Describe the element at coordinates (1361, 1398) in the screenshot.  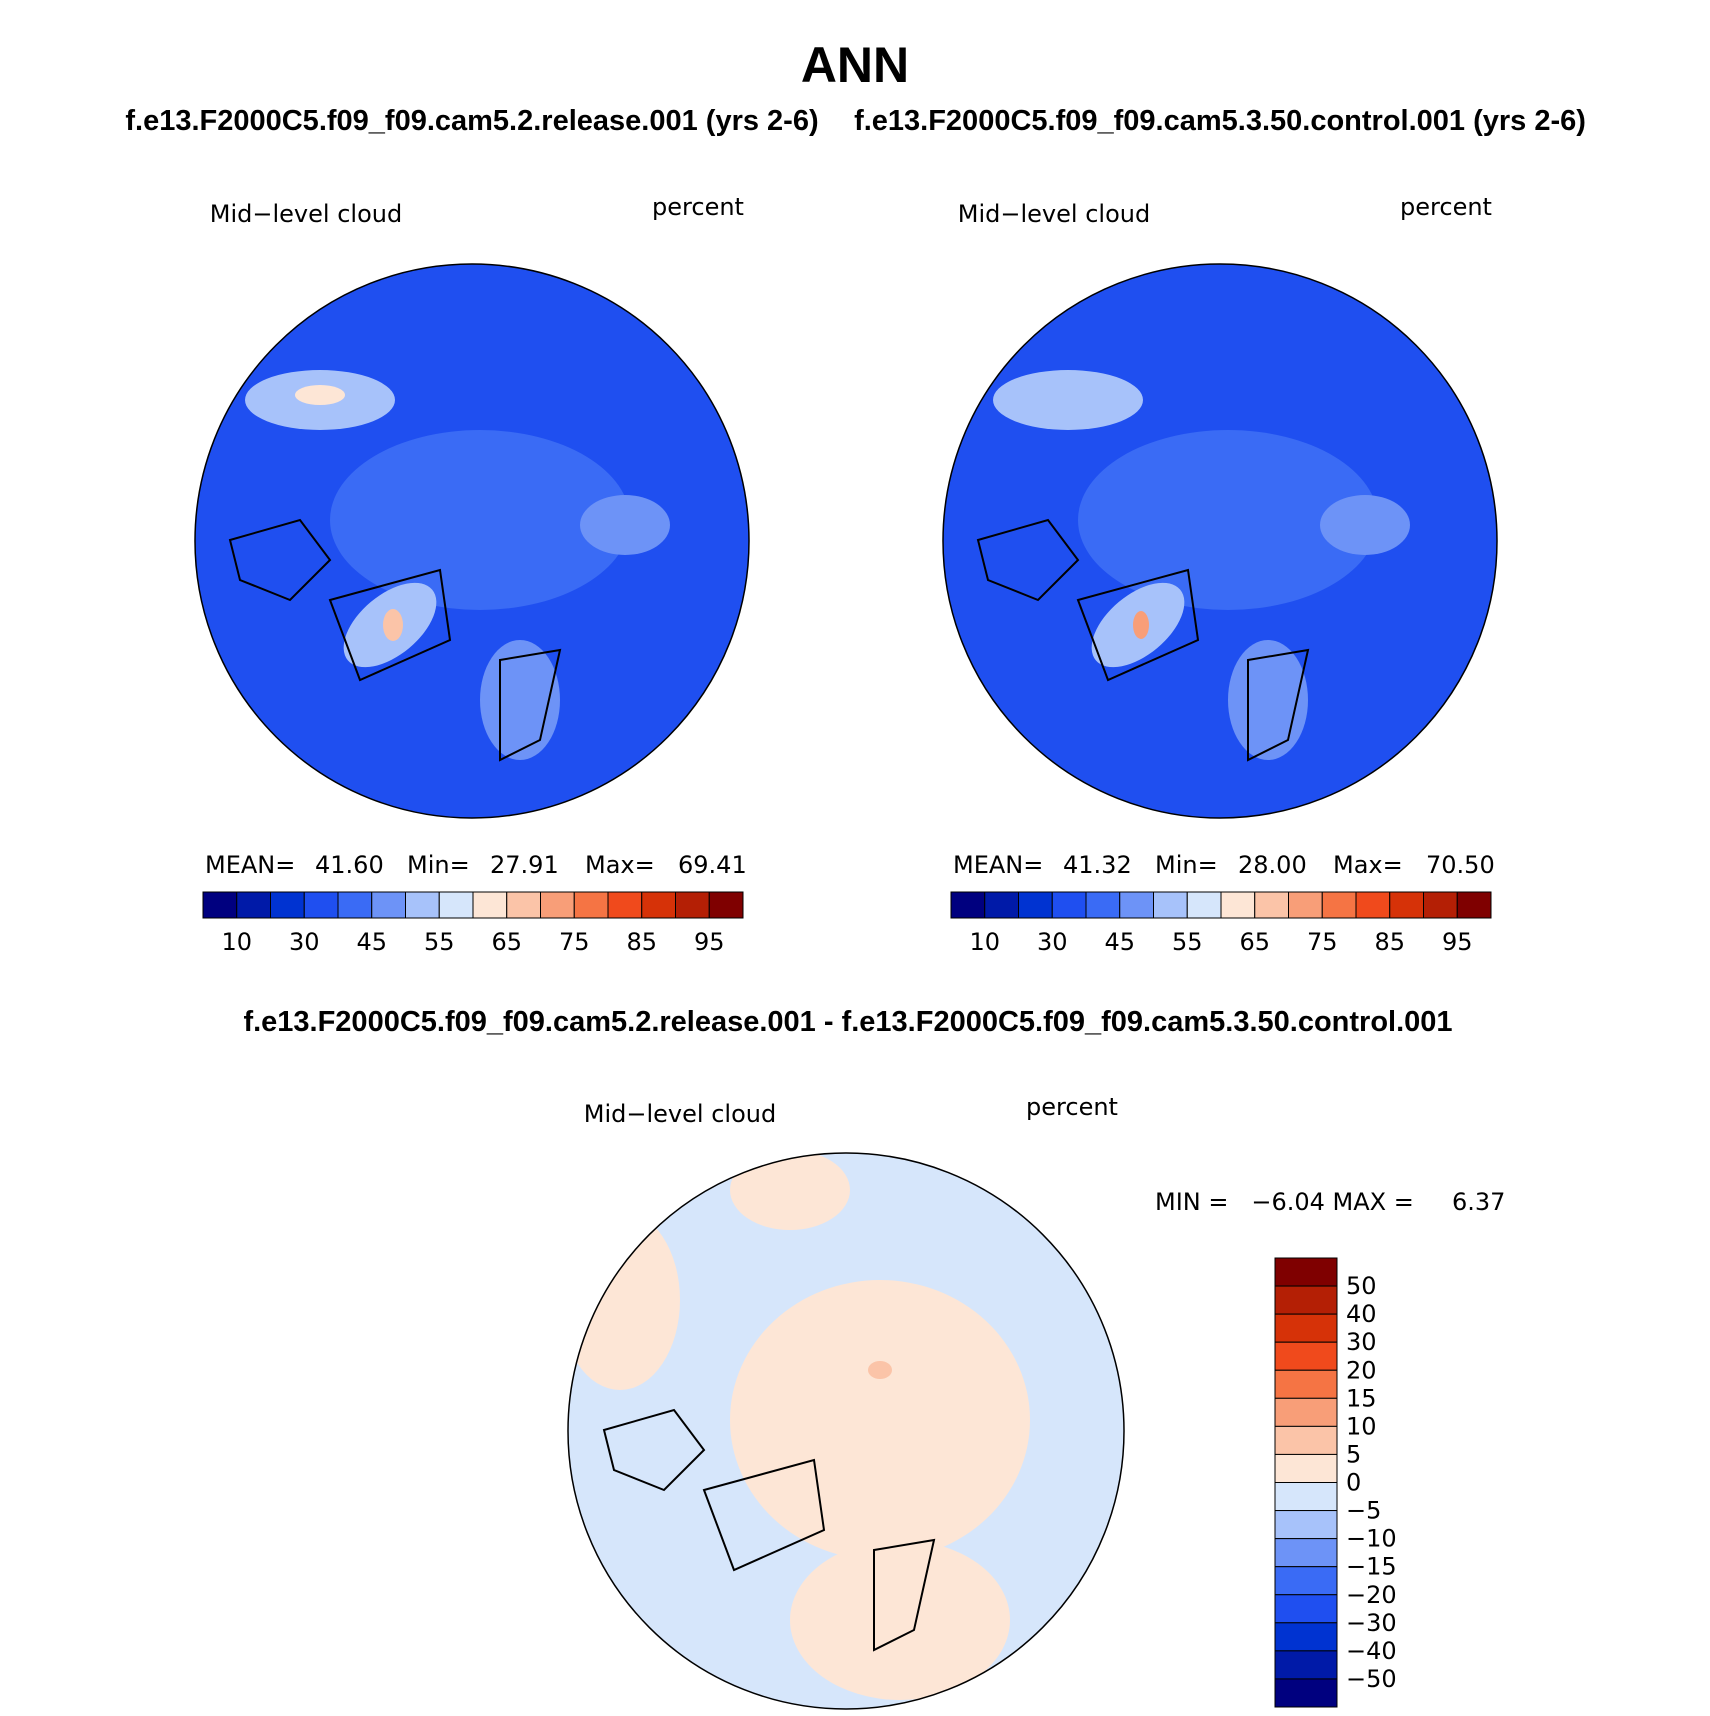
I see `colorbar-label: 15` at that location.